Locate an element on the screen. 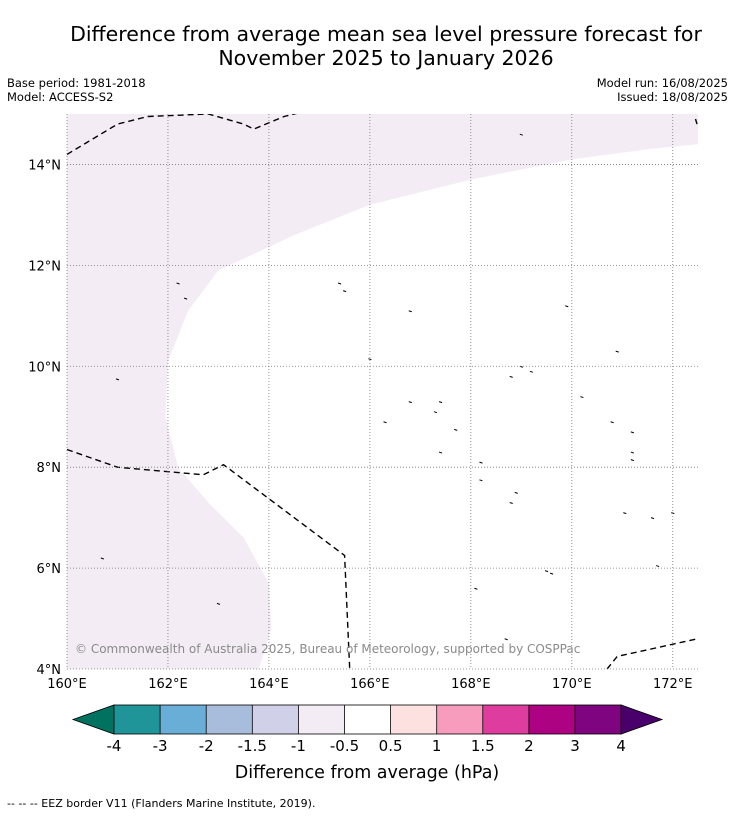 The height and width of the screenshot is (816, 736). eez-west-border is located at coordinates (209, 558).